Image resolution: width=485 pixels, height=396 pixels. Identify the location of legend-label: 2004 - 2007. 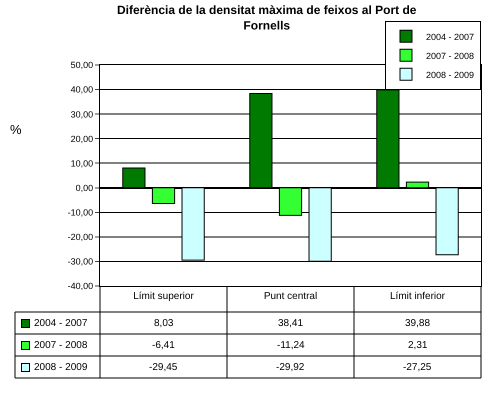
(450, 37).